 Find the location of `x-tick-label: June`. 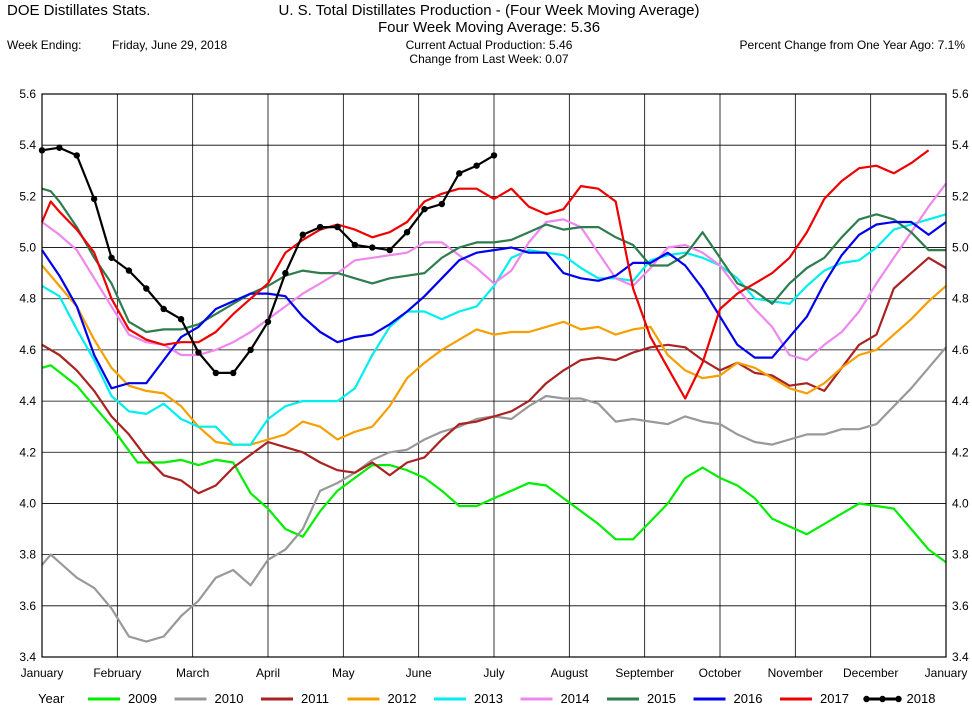

x-tick-label: June is located at coordinates (419, 673).